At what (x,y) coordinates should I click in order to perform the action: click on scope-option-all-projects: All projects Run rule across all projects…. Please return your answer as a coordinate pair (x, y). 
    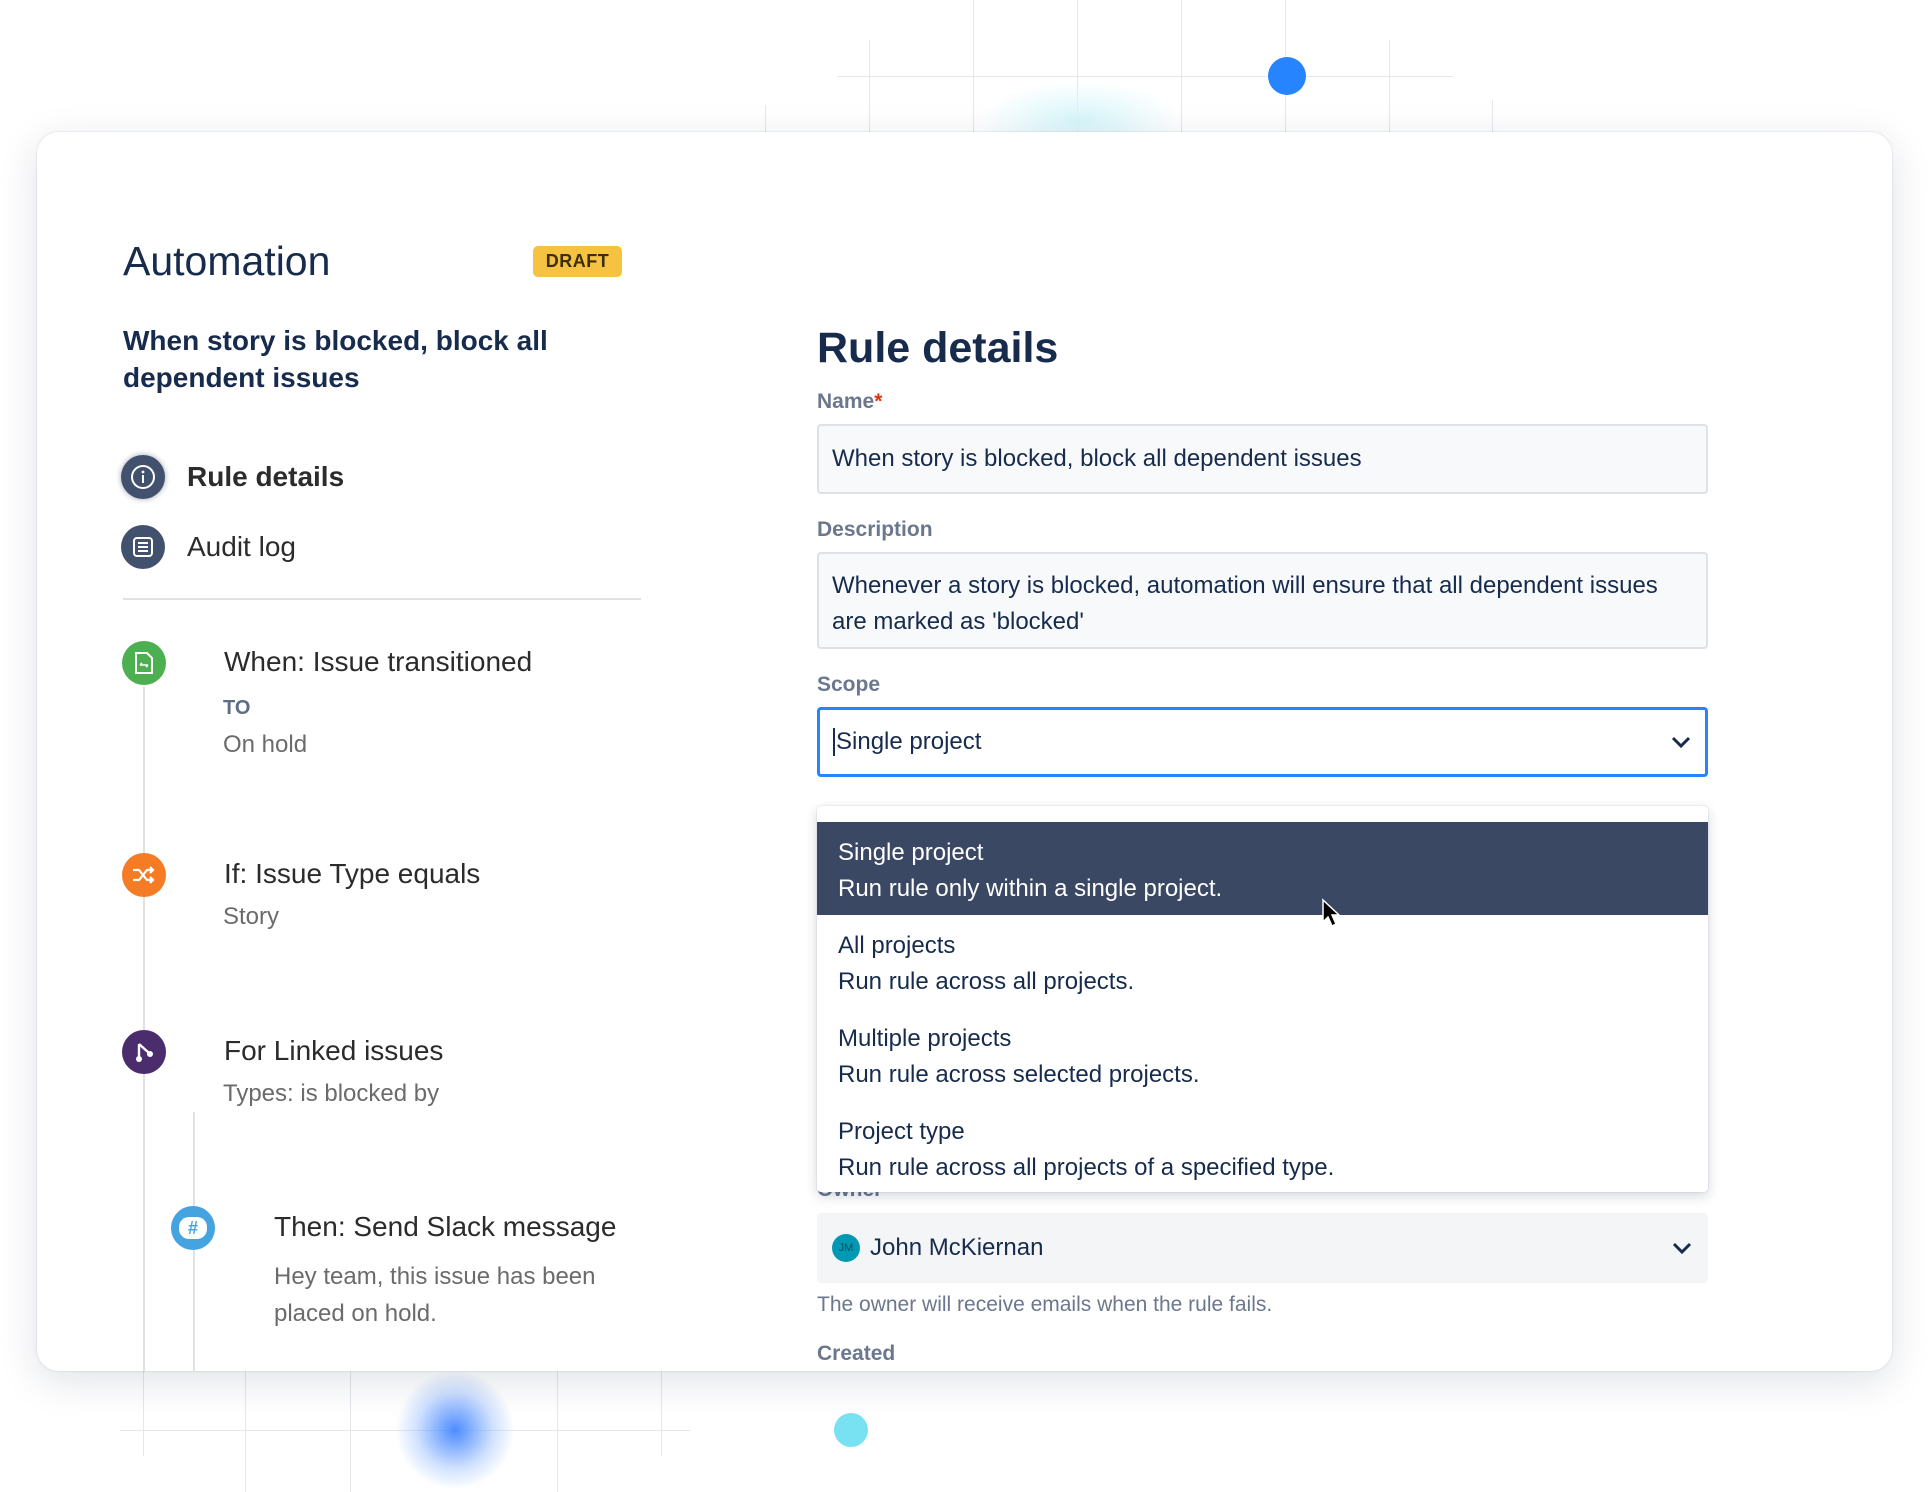
    Looking at the image, I should click on (986, 963).